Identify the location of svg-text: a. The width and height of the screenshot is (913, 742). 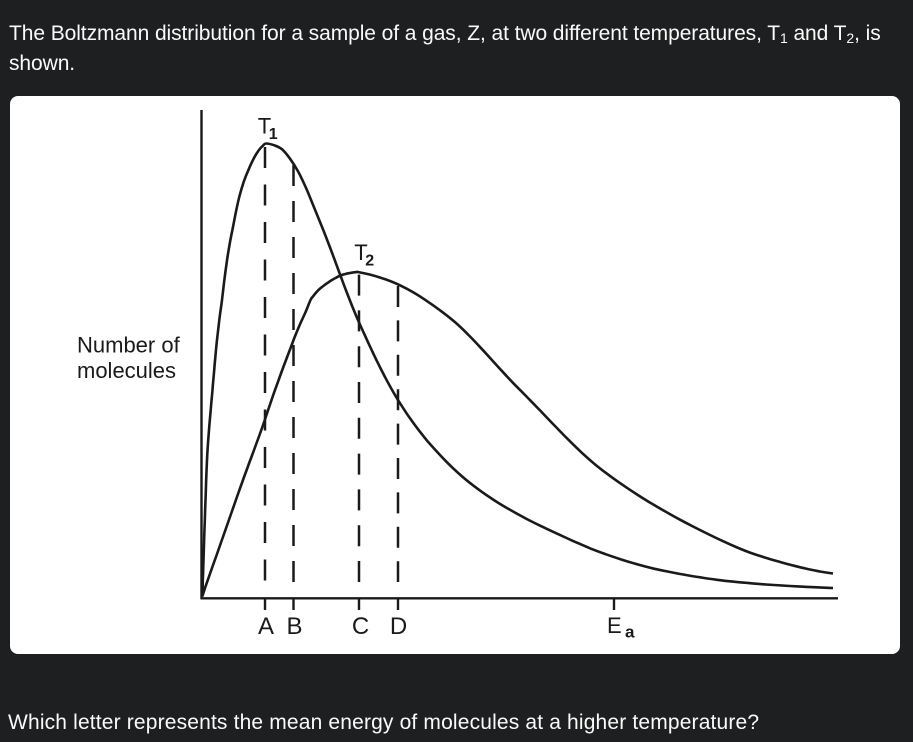
(630, 632).